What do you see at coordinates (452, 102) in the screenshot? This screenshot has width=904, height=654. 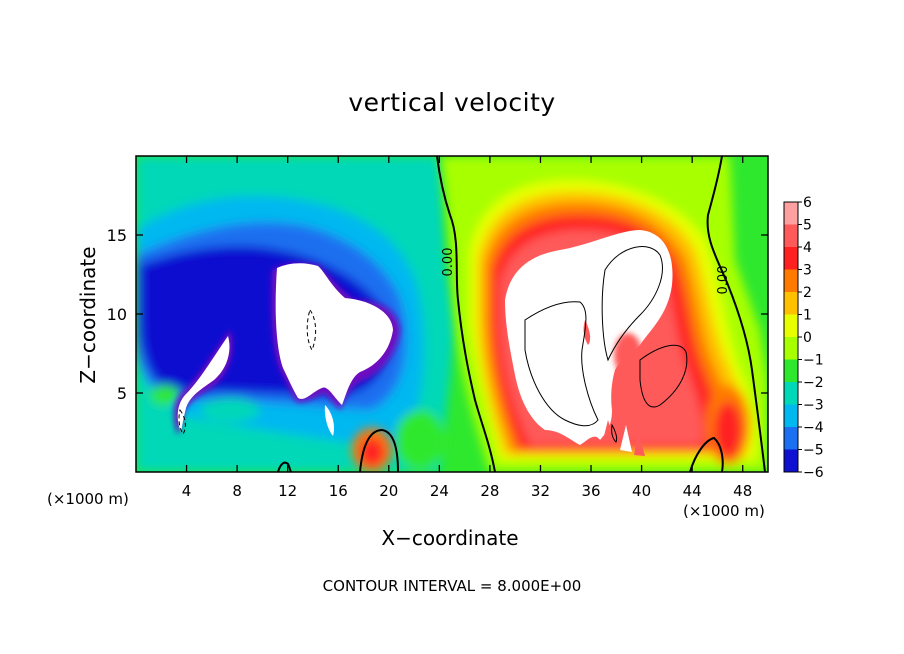 I see `chart-title: vertical velocity` at bounding box center [452, 102].